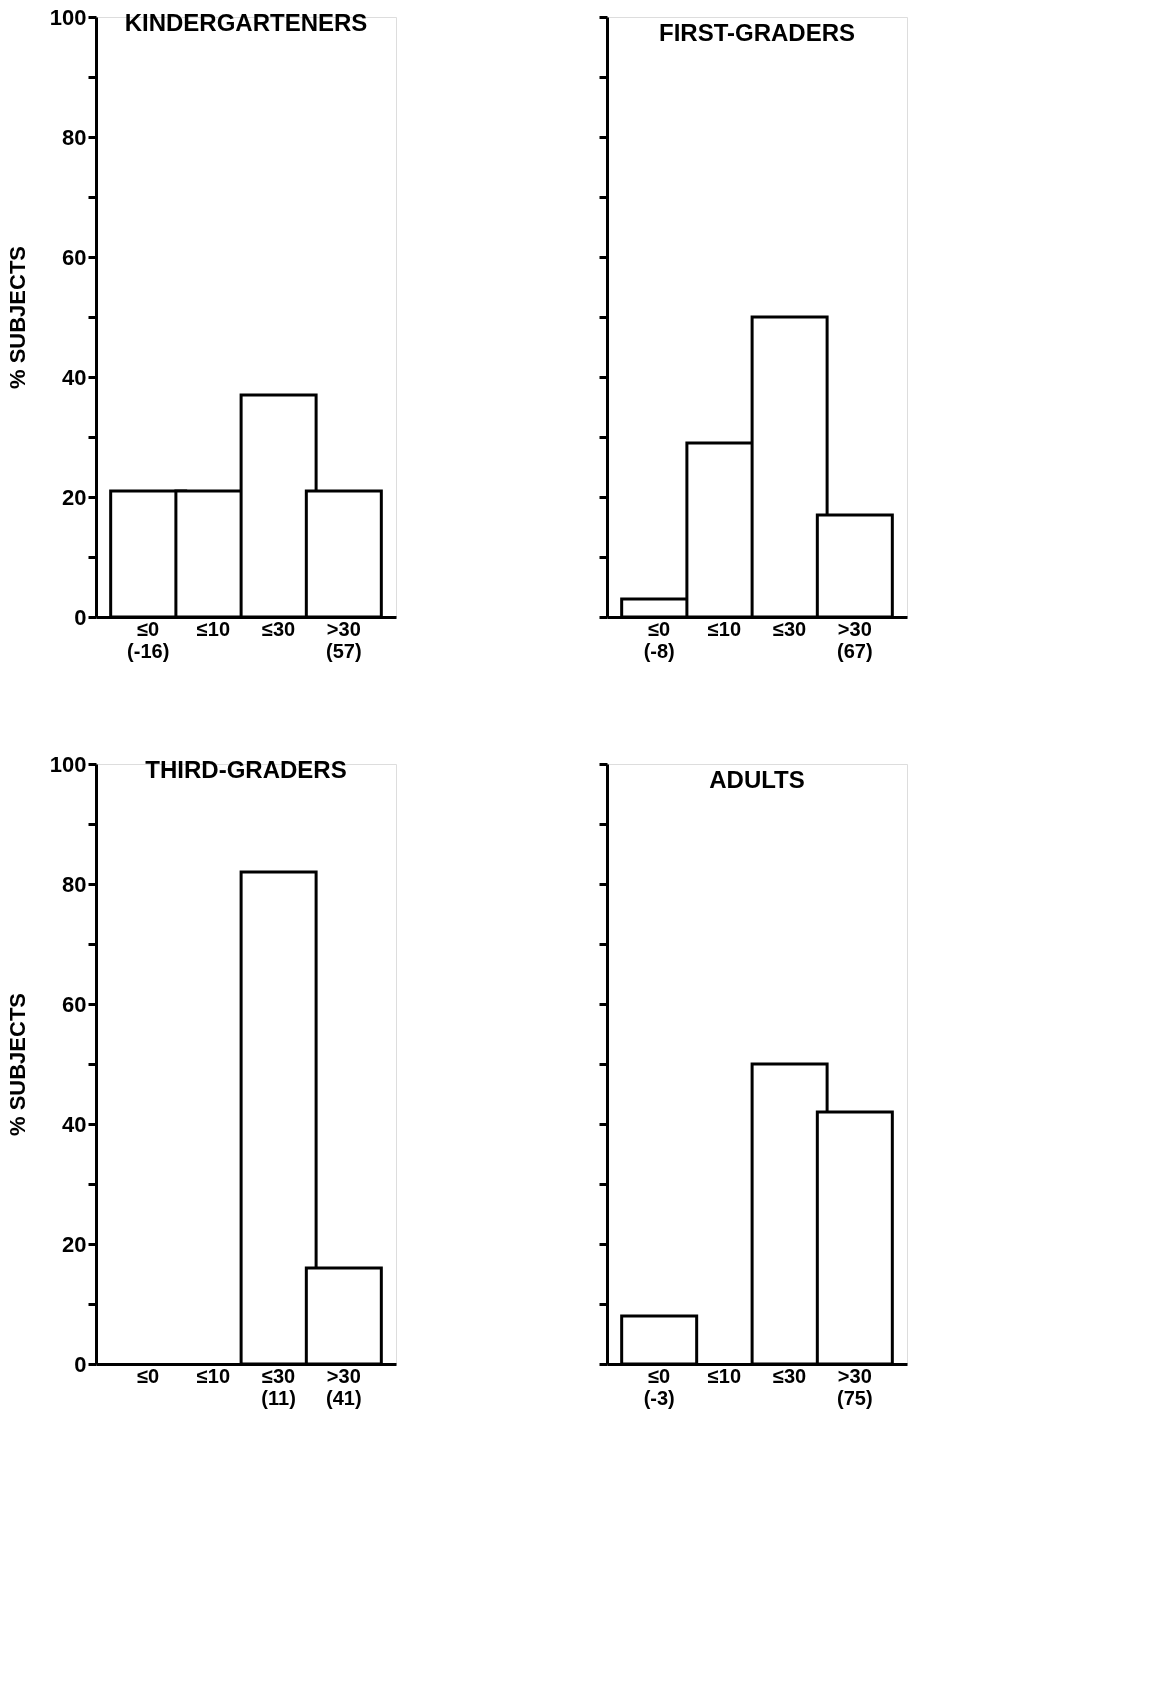 The image size is (1152, 1688). What do you see at coordinates (659, 1386) in the screenshot?
I see `x-tick-label: ≤0 (-3)` at bounding box center [659, 1386].